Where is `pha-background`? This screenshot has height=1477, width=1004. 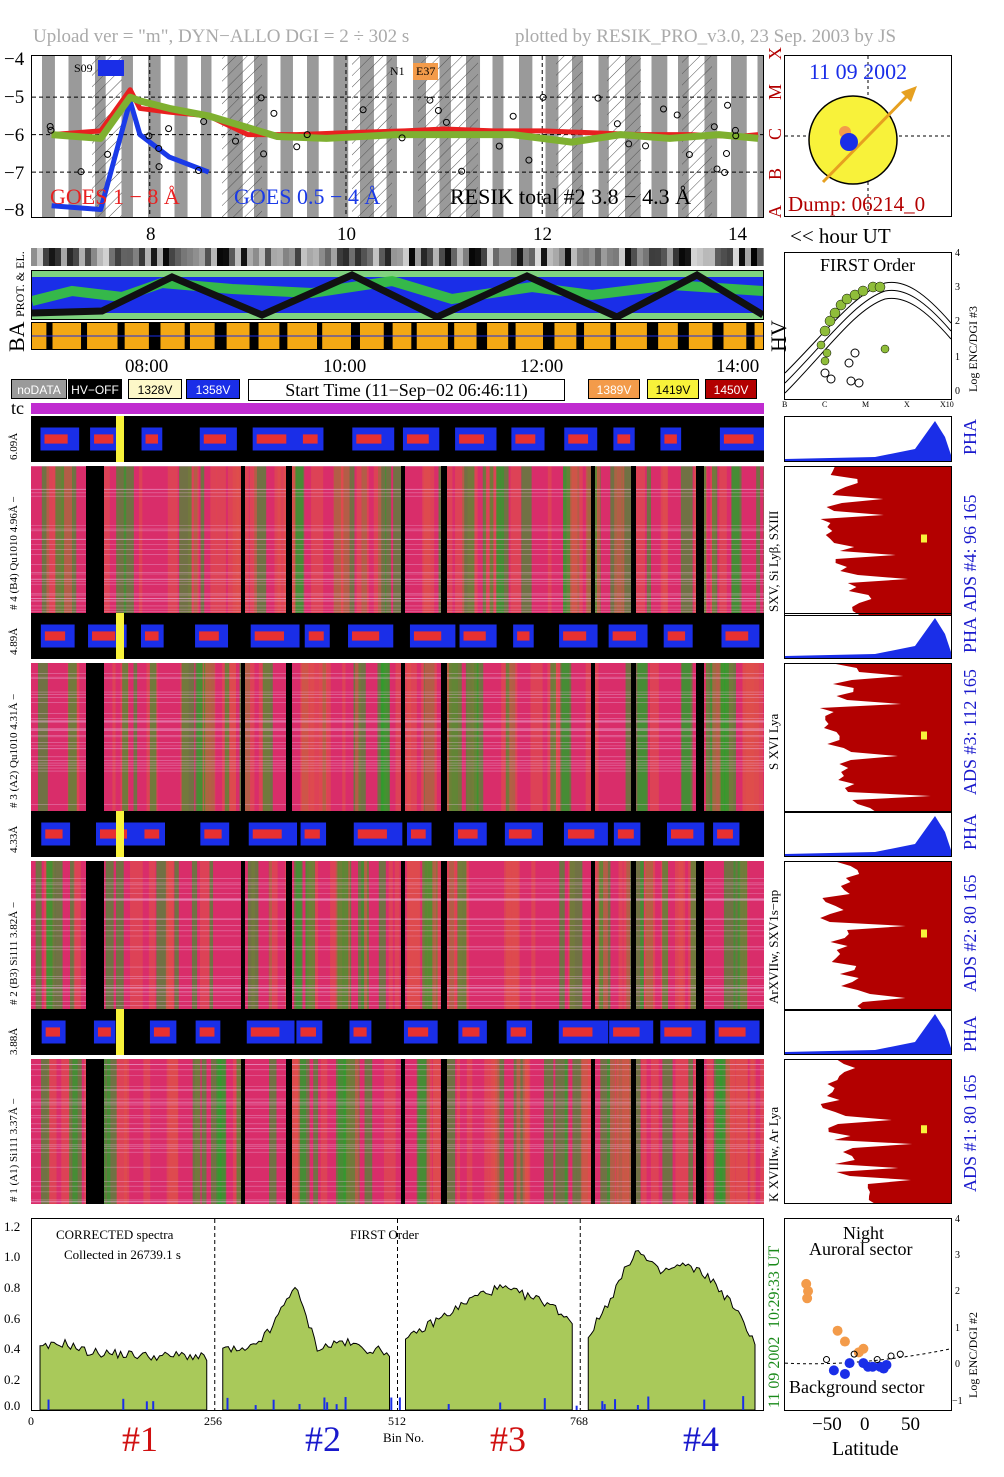
pha-background is located at coordinates (397, 1032).